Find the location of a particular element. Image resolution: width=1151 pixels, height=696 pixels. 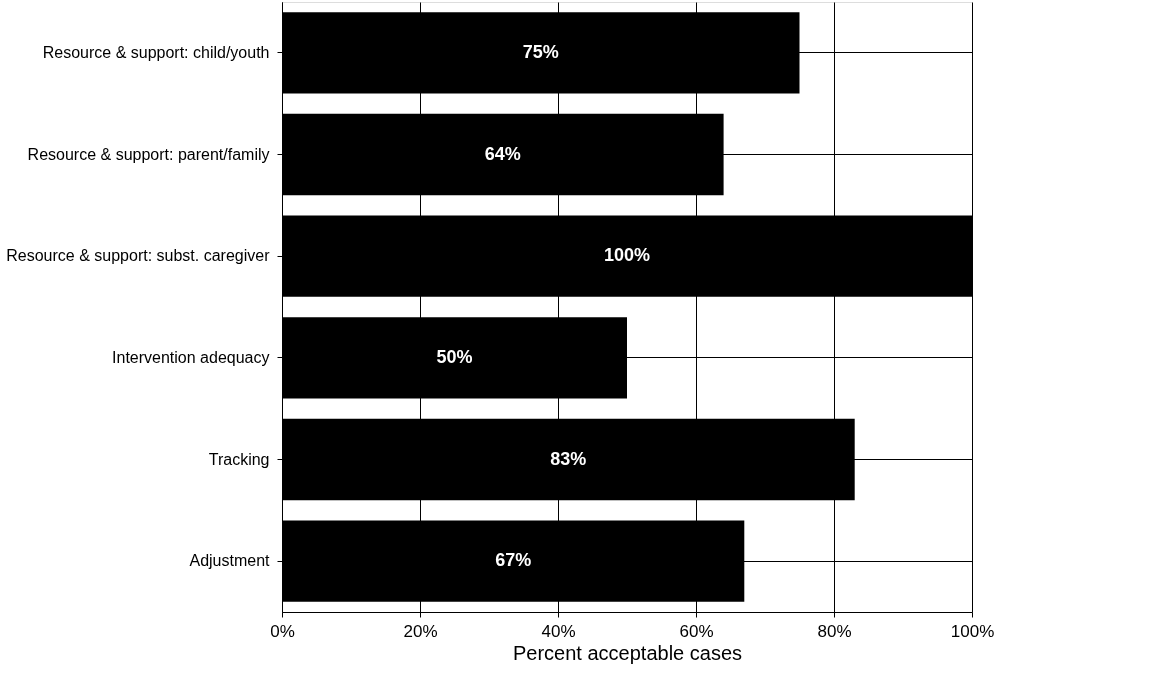

data-label: 83% is located at coordinates (568, 458).